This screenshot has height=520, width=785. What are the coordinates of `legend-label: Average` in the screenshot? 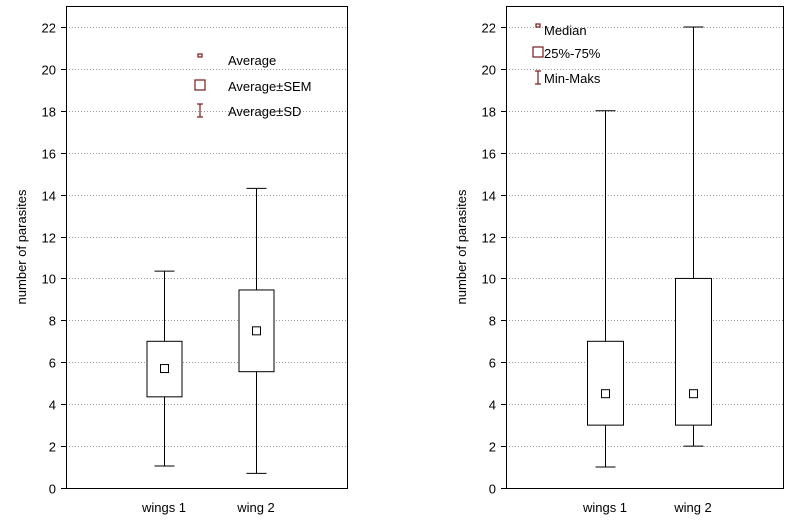 It's located at (252, 60).